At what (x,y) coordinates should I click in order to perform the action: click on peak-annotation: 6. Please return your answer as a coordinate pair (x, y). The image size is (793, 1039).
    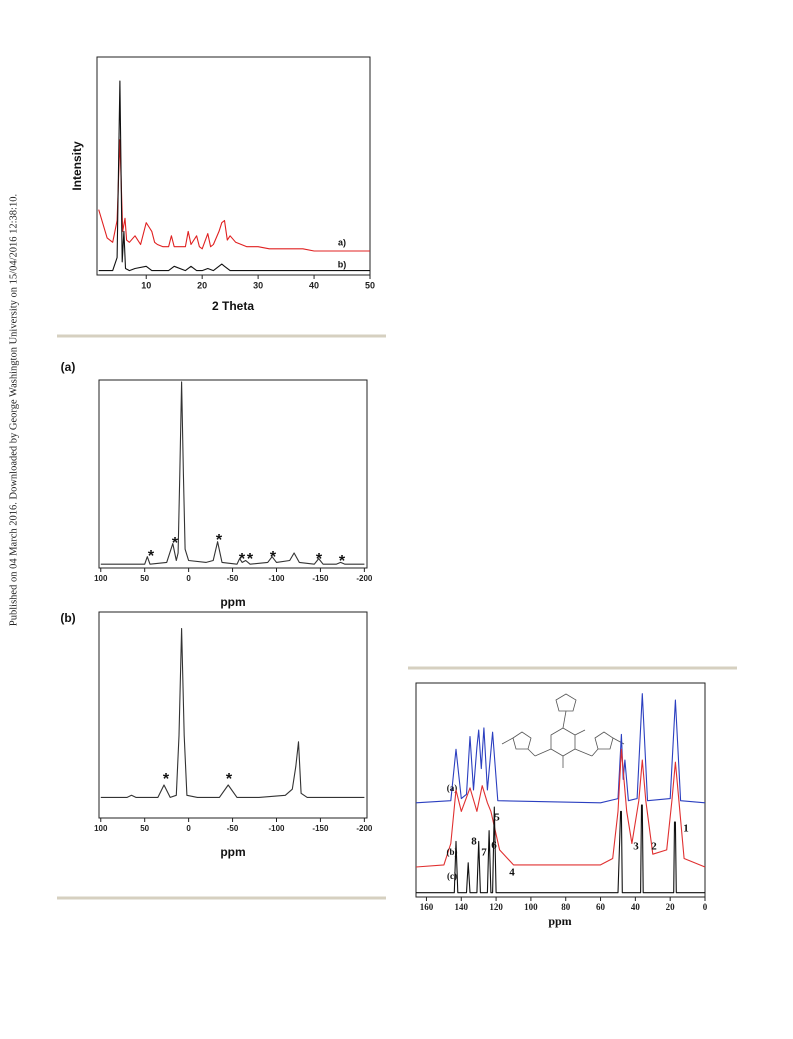
    Looking at the image, I should click on (494, 846).